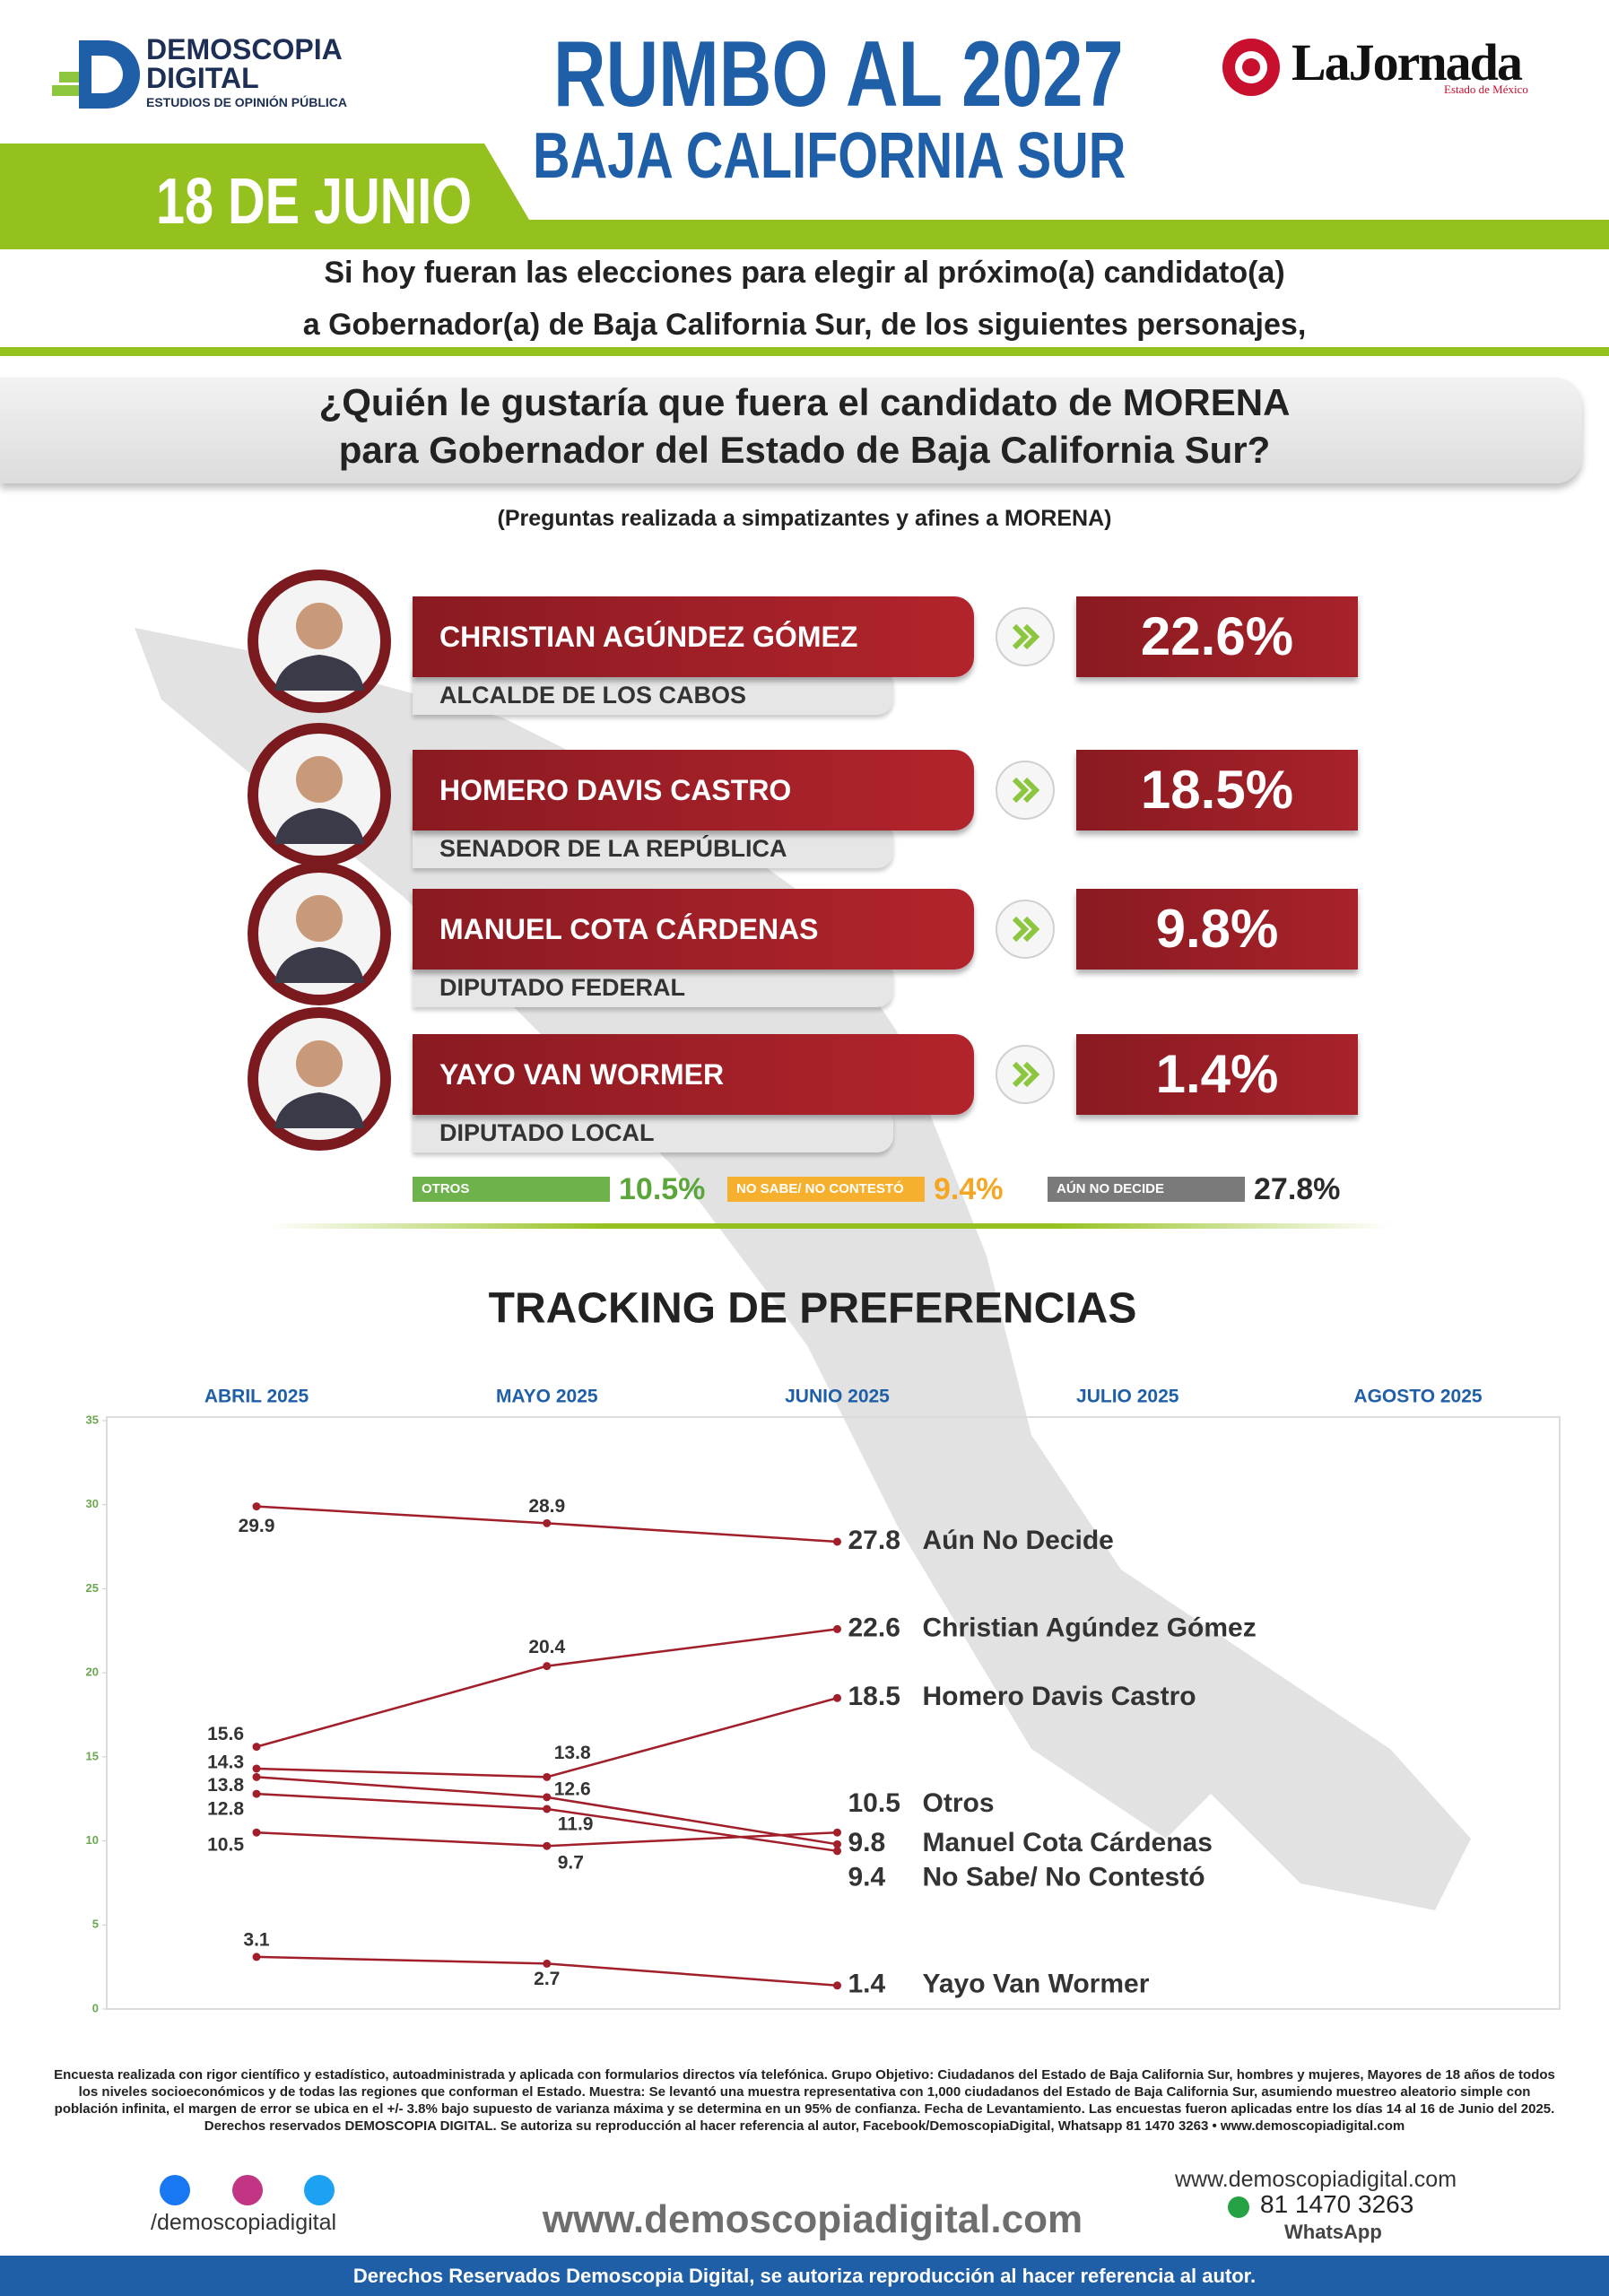 The width and height of the screenshot is (1609, 2296). I want to click on series-name: Aún No Decide, so click(1018, 1540).